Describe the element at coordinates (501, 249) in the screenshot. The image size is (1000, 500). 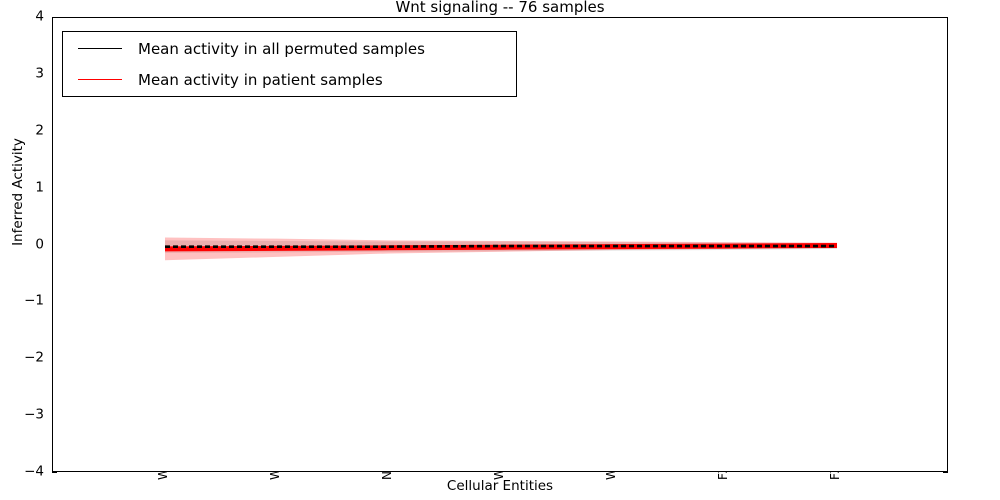
I see `chart-data-layer` at that location.